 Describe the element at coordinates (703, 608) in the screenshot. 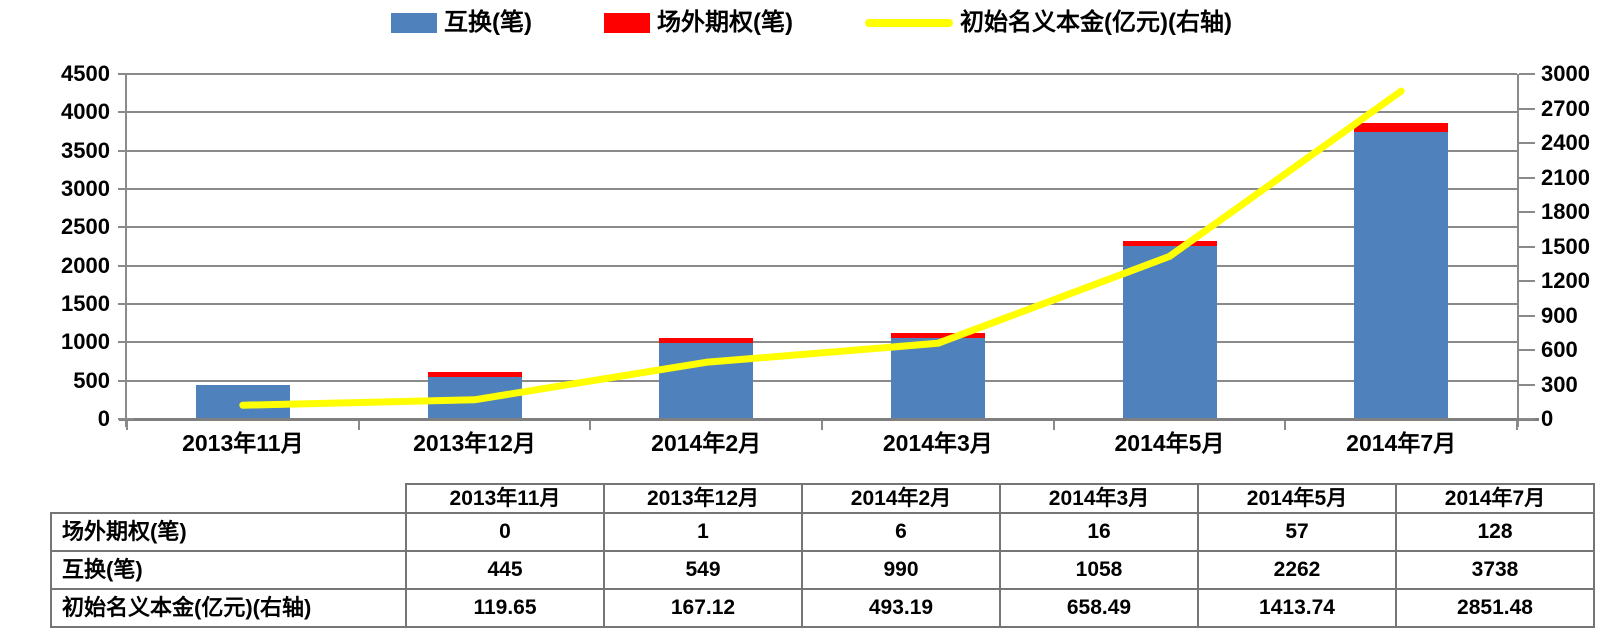

I see `table-cell: 167.12` at that location.